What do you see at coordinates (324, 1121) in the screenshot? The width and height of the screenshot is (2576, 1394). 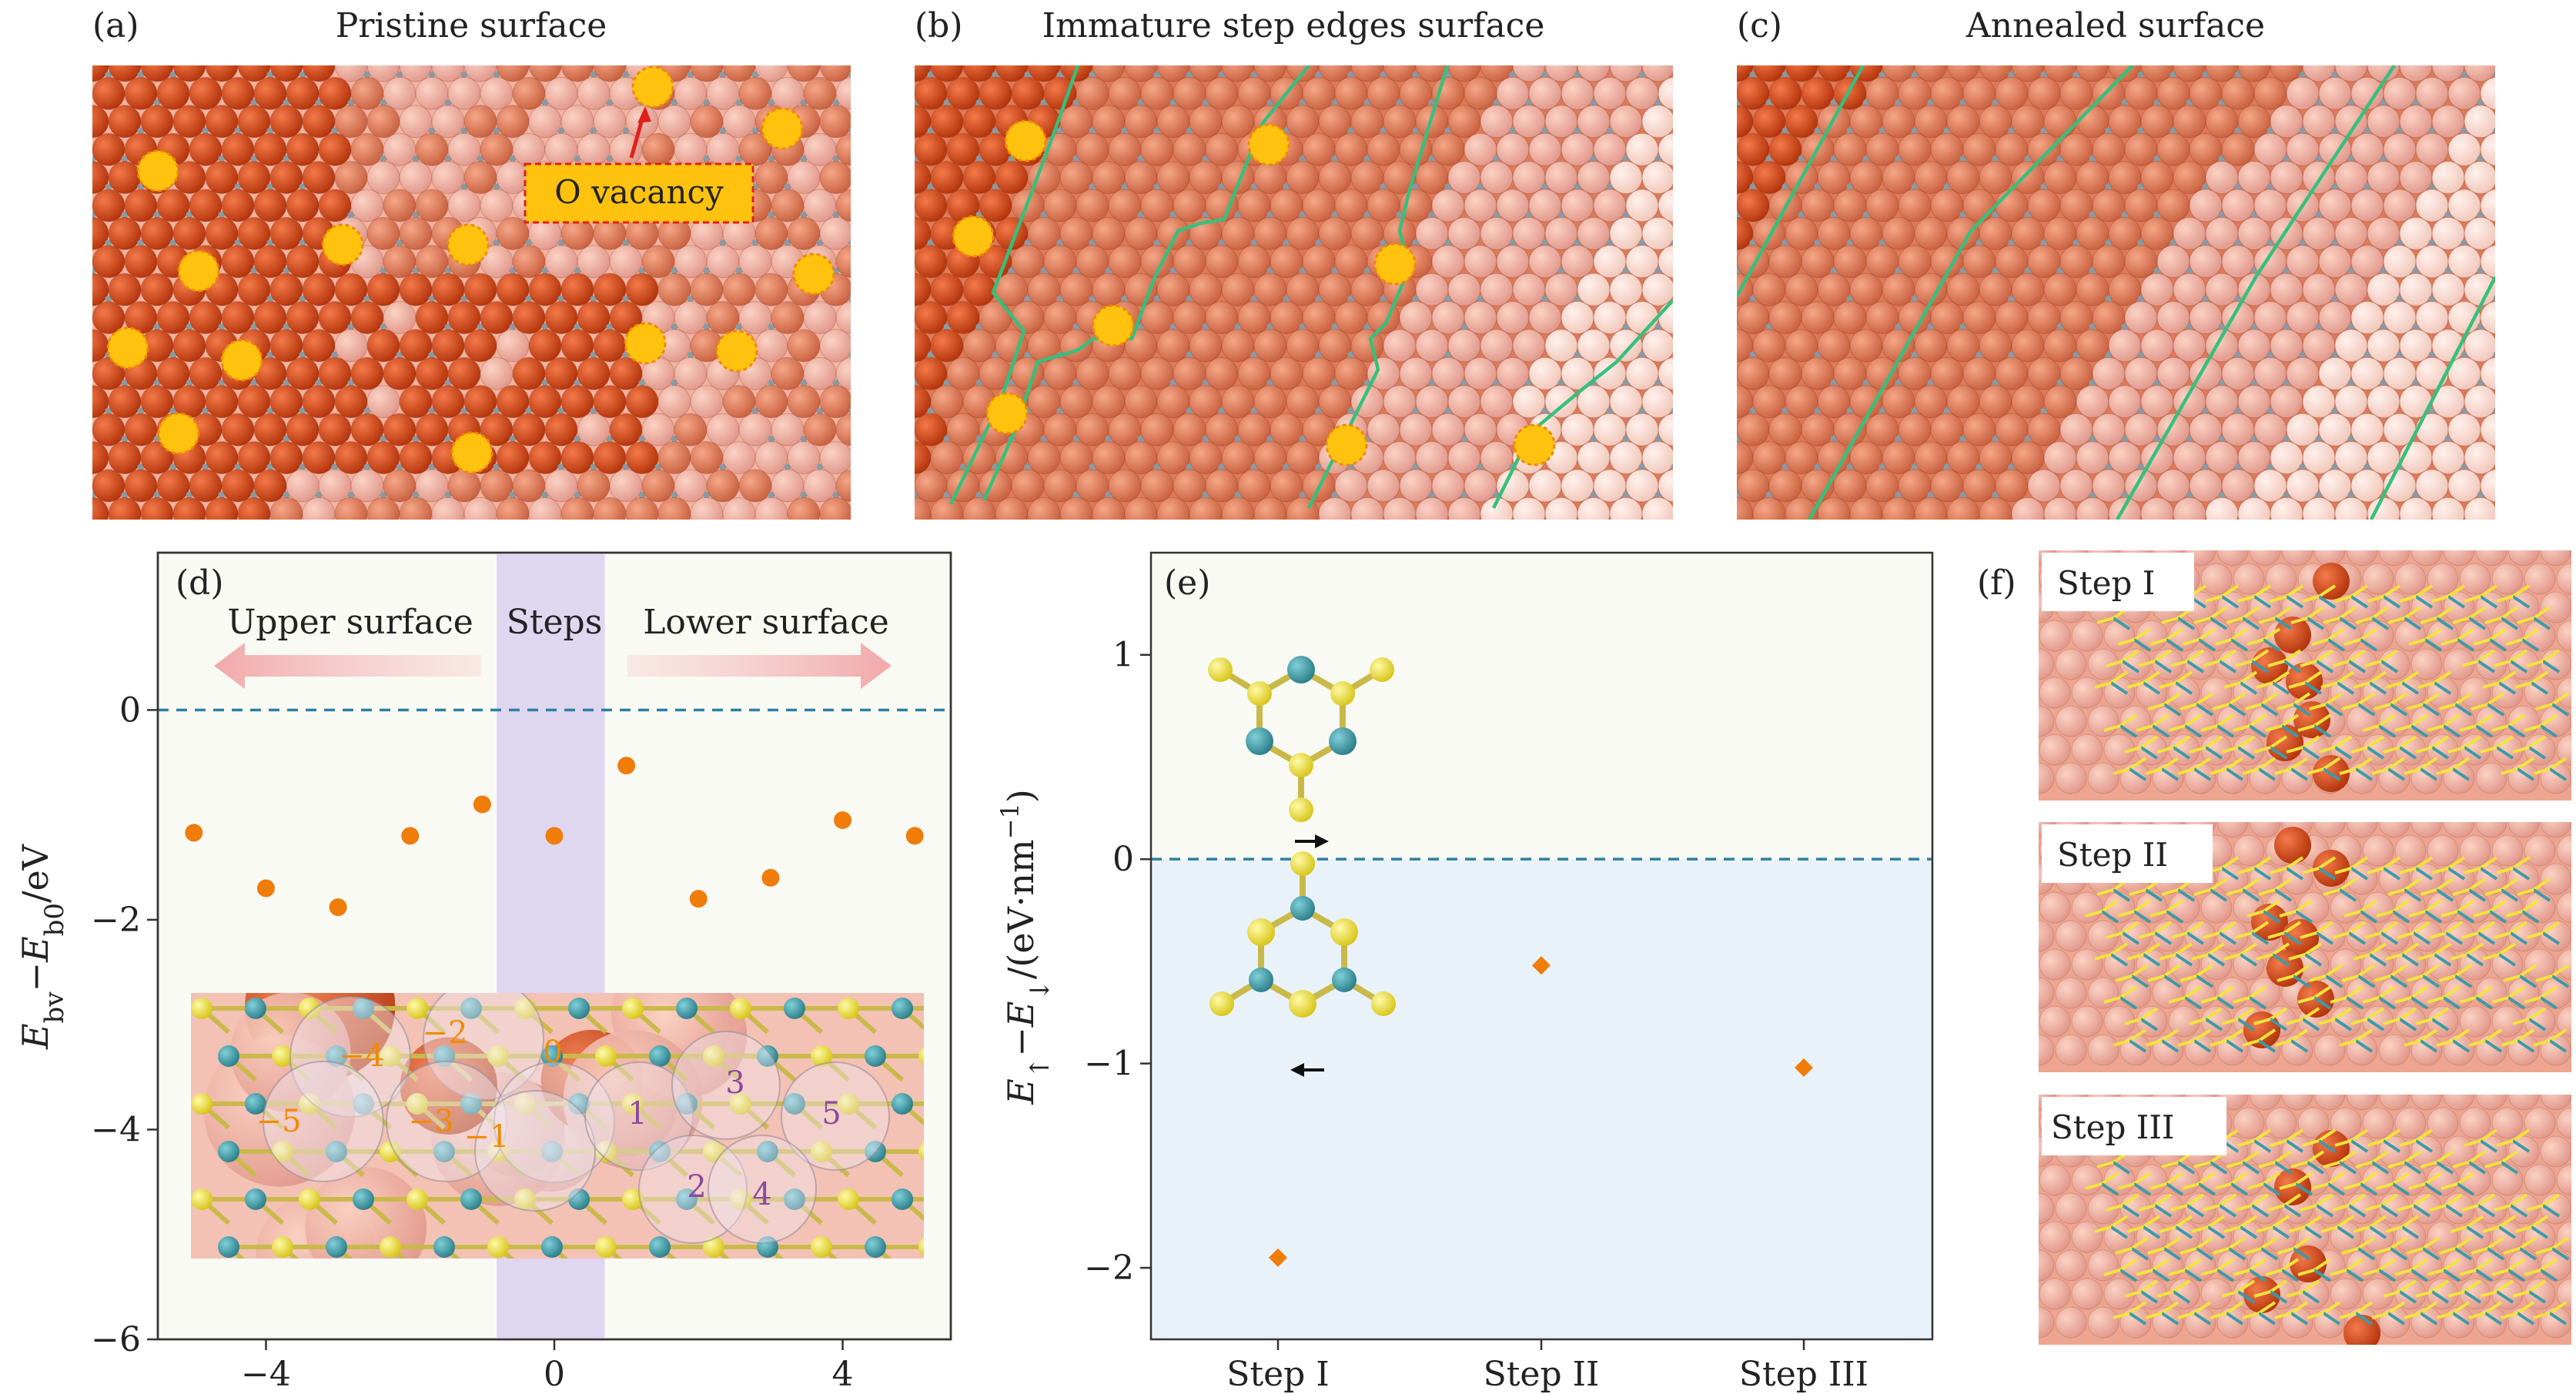 I see `site-circle` at bounding box center [324, 1121].